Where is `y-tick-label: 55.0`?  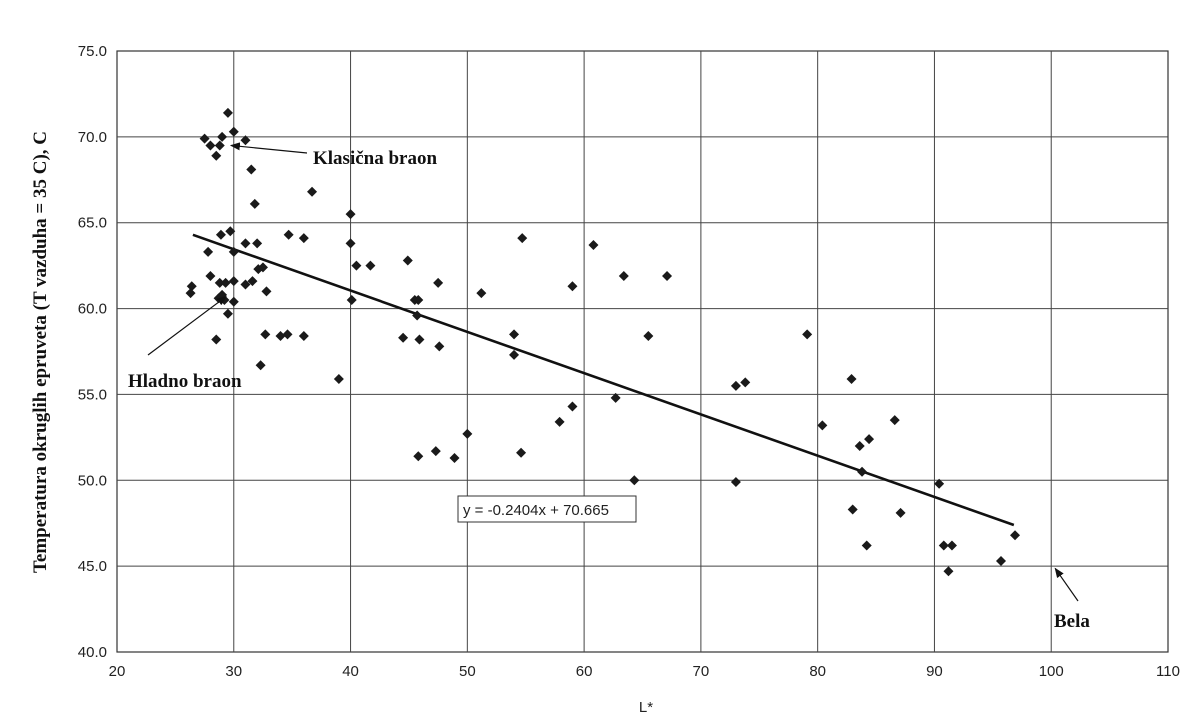
y-tick-label: 55.0 is located at coordinates (92, 394).